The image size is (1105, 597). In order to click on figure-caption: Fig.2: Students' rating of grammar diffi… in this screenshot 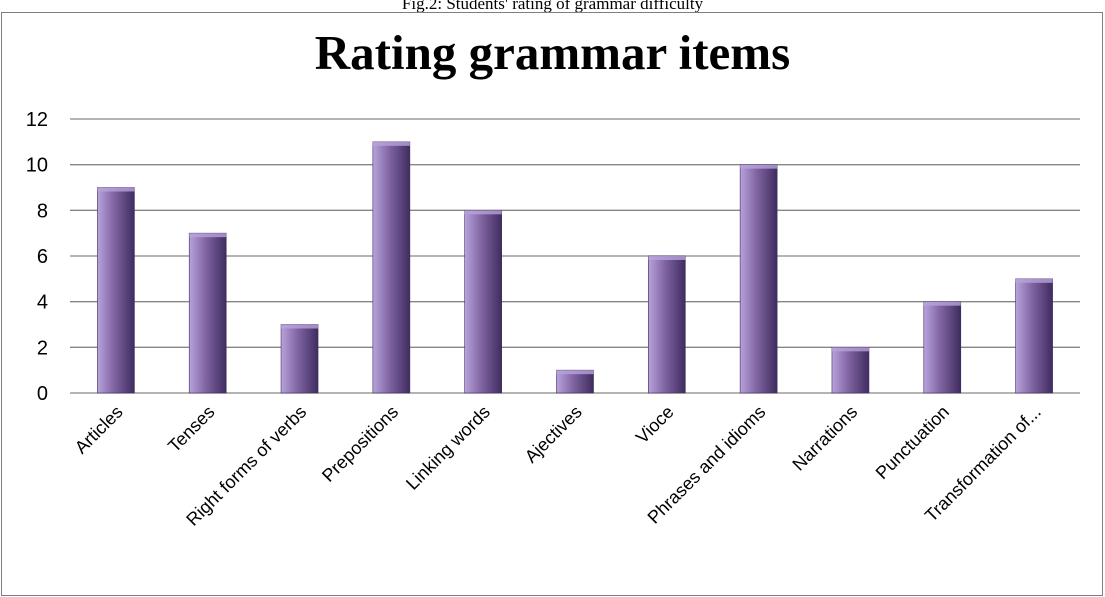, I will do `click(552, 6)`.